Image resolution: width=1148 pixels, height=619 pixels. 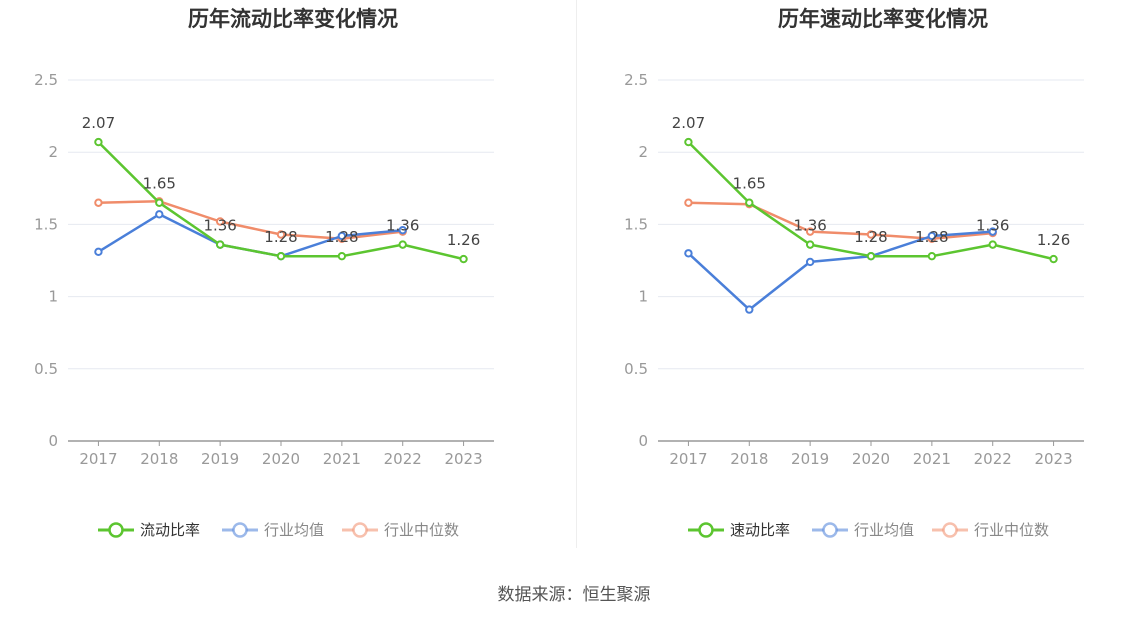 I want to click on chart-title: 历年速动比率变化情况, so click(x=883, y=19).